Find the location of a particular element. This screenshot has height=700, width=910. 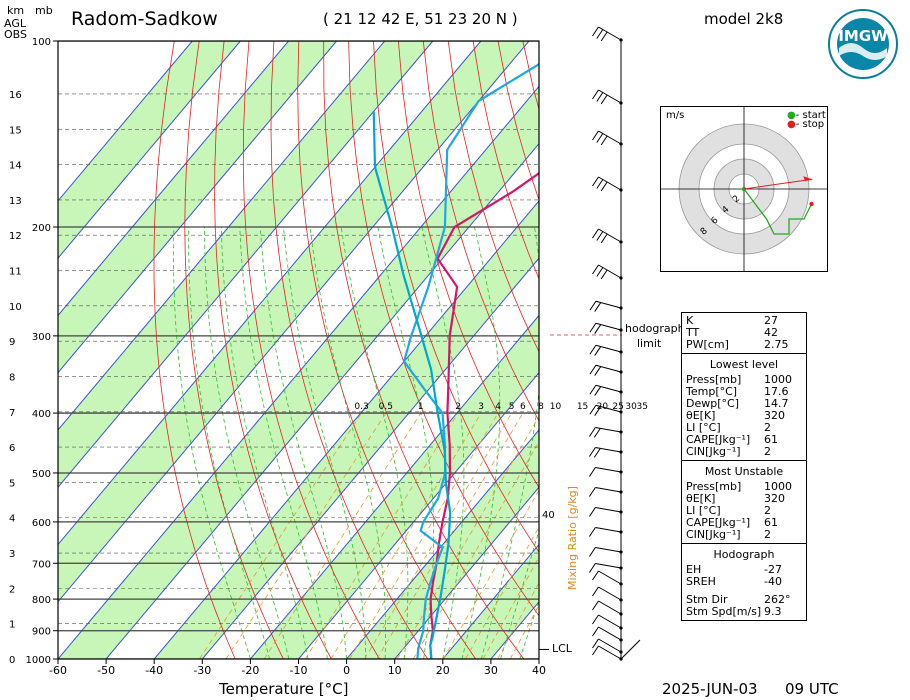

hodograph-indices-title: Hodograph is located at coordinates (744, 554).